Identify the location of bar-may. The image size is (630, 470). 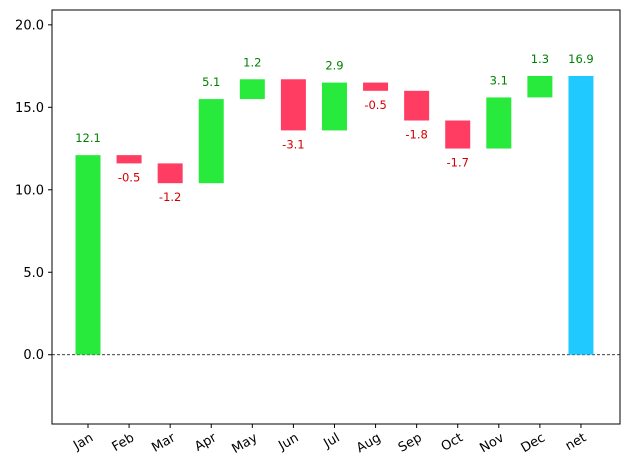
(252, 89).